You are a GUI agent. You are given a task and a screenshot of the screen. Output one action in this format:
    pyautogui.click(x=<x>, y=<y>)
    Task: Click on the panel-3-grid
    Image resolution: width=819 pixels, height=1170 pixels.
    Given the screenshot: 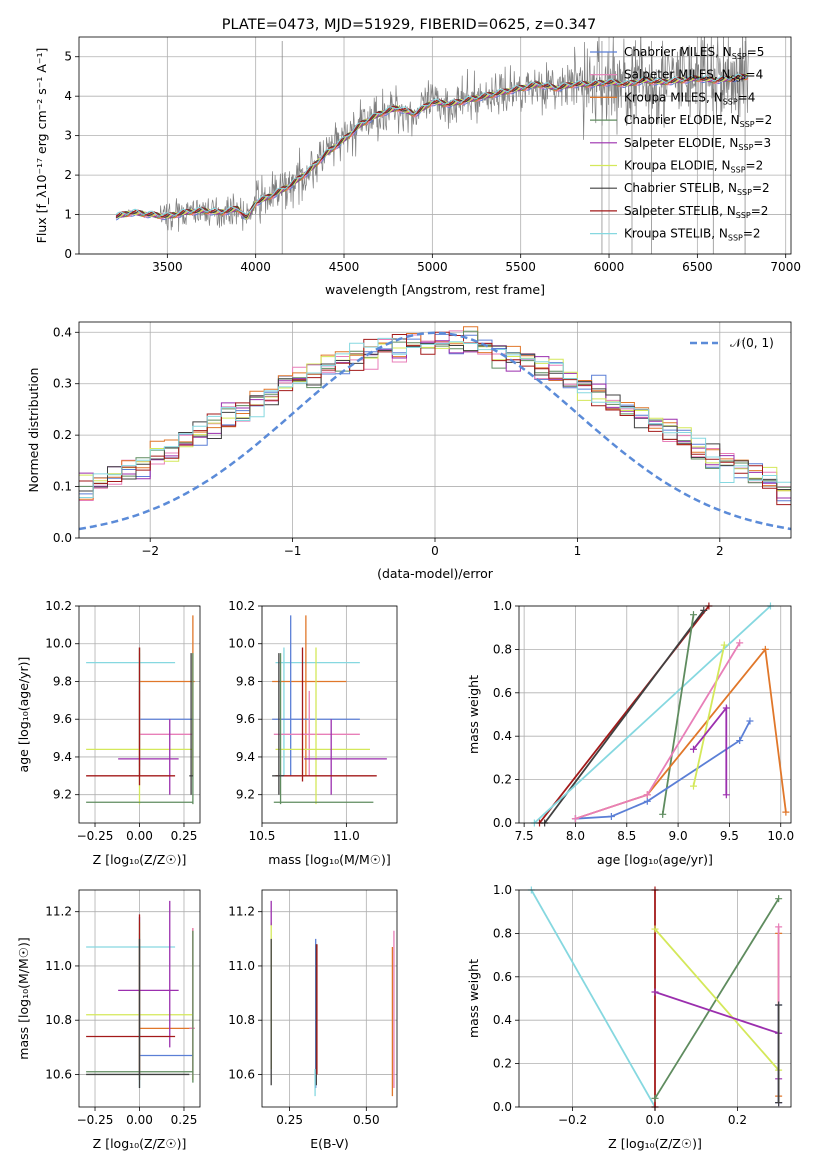 What is the action you would take?
    pyautogui.click(x=329, y=714)
    